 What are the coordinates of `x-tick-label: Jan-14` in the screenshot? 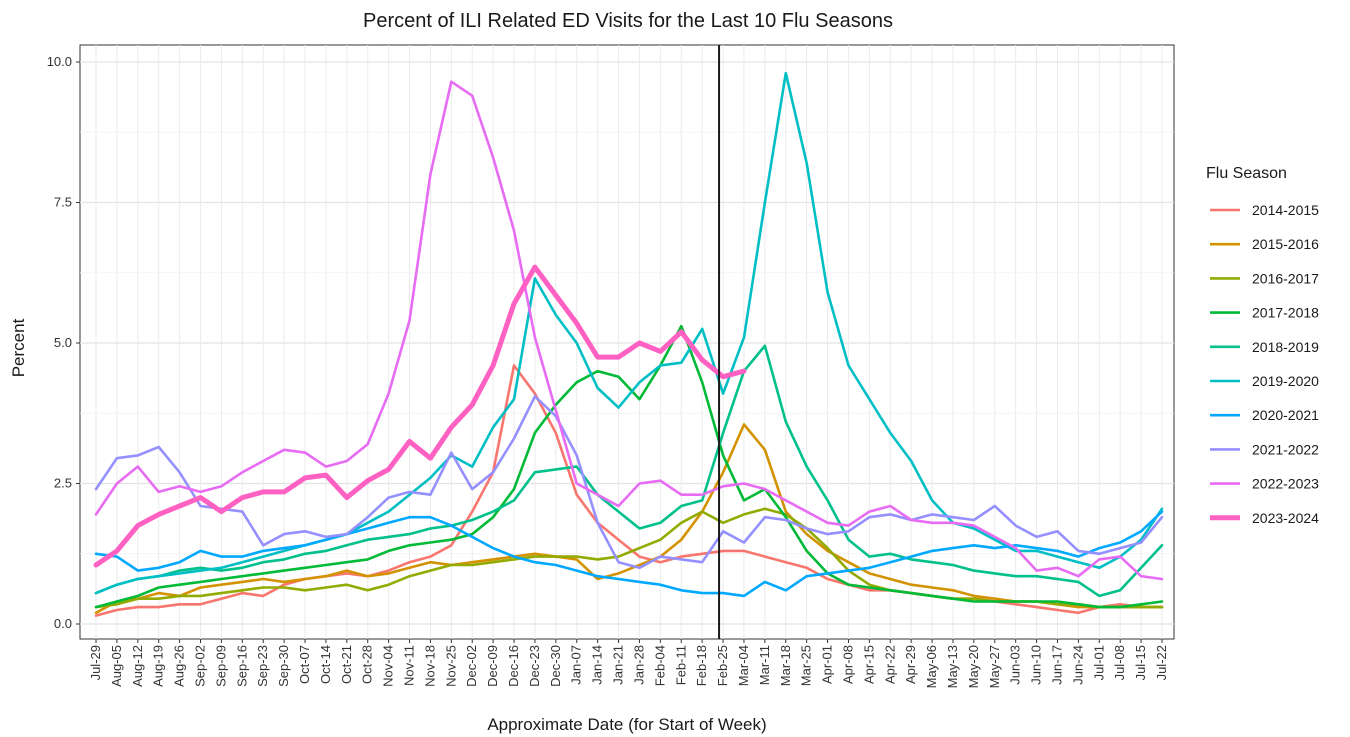 It's located at (597, 665).